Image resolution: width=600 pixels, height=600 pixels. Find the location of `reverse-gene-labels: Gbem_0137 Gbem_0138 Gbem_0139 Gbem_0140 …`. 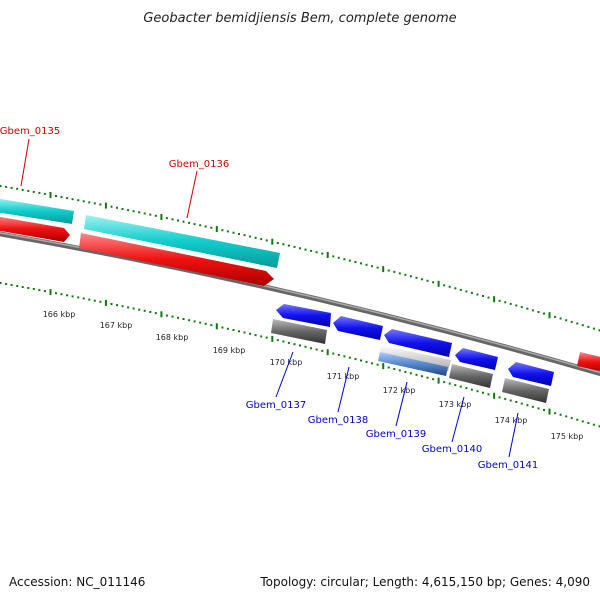

reverse-gene-labels: Gbem_0137 Gbem_0138 Gbem_0139 Gbem_0140 … is located at coordinates (392, 411).